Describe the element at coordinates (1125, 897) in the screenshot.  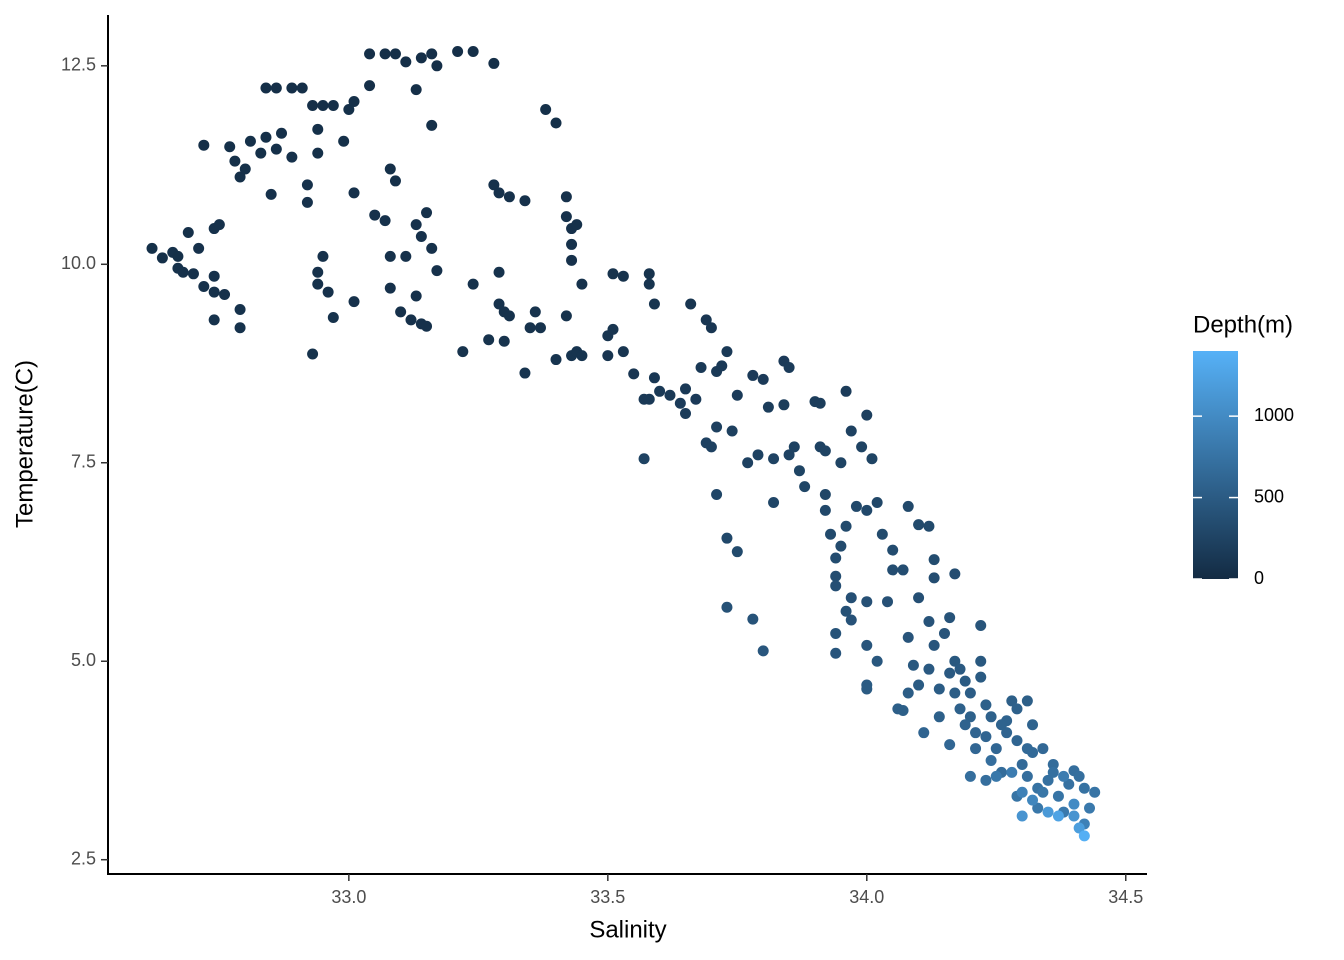
I see `x-tick-label: 34.5` at that location.